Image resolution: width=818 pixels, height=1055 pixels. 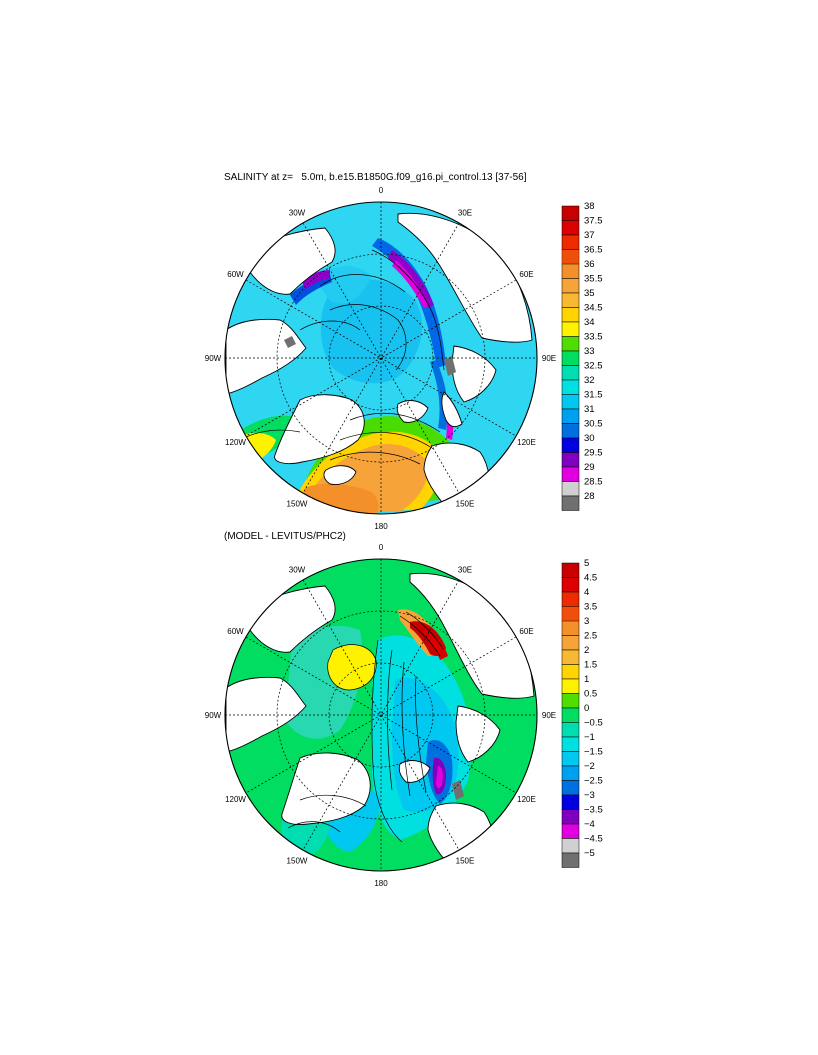 I want to click on lon-label-60w: 60W, so click(x=235, y=274).